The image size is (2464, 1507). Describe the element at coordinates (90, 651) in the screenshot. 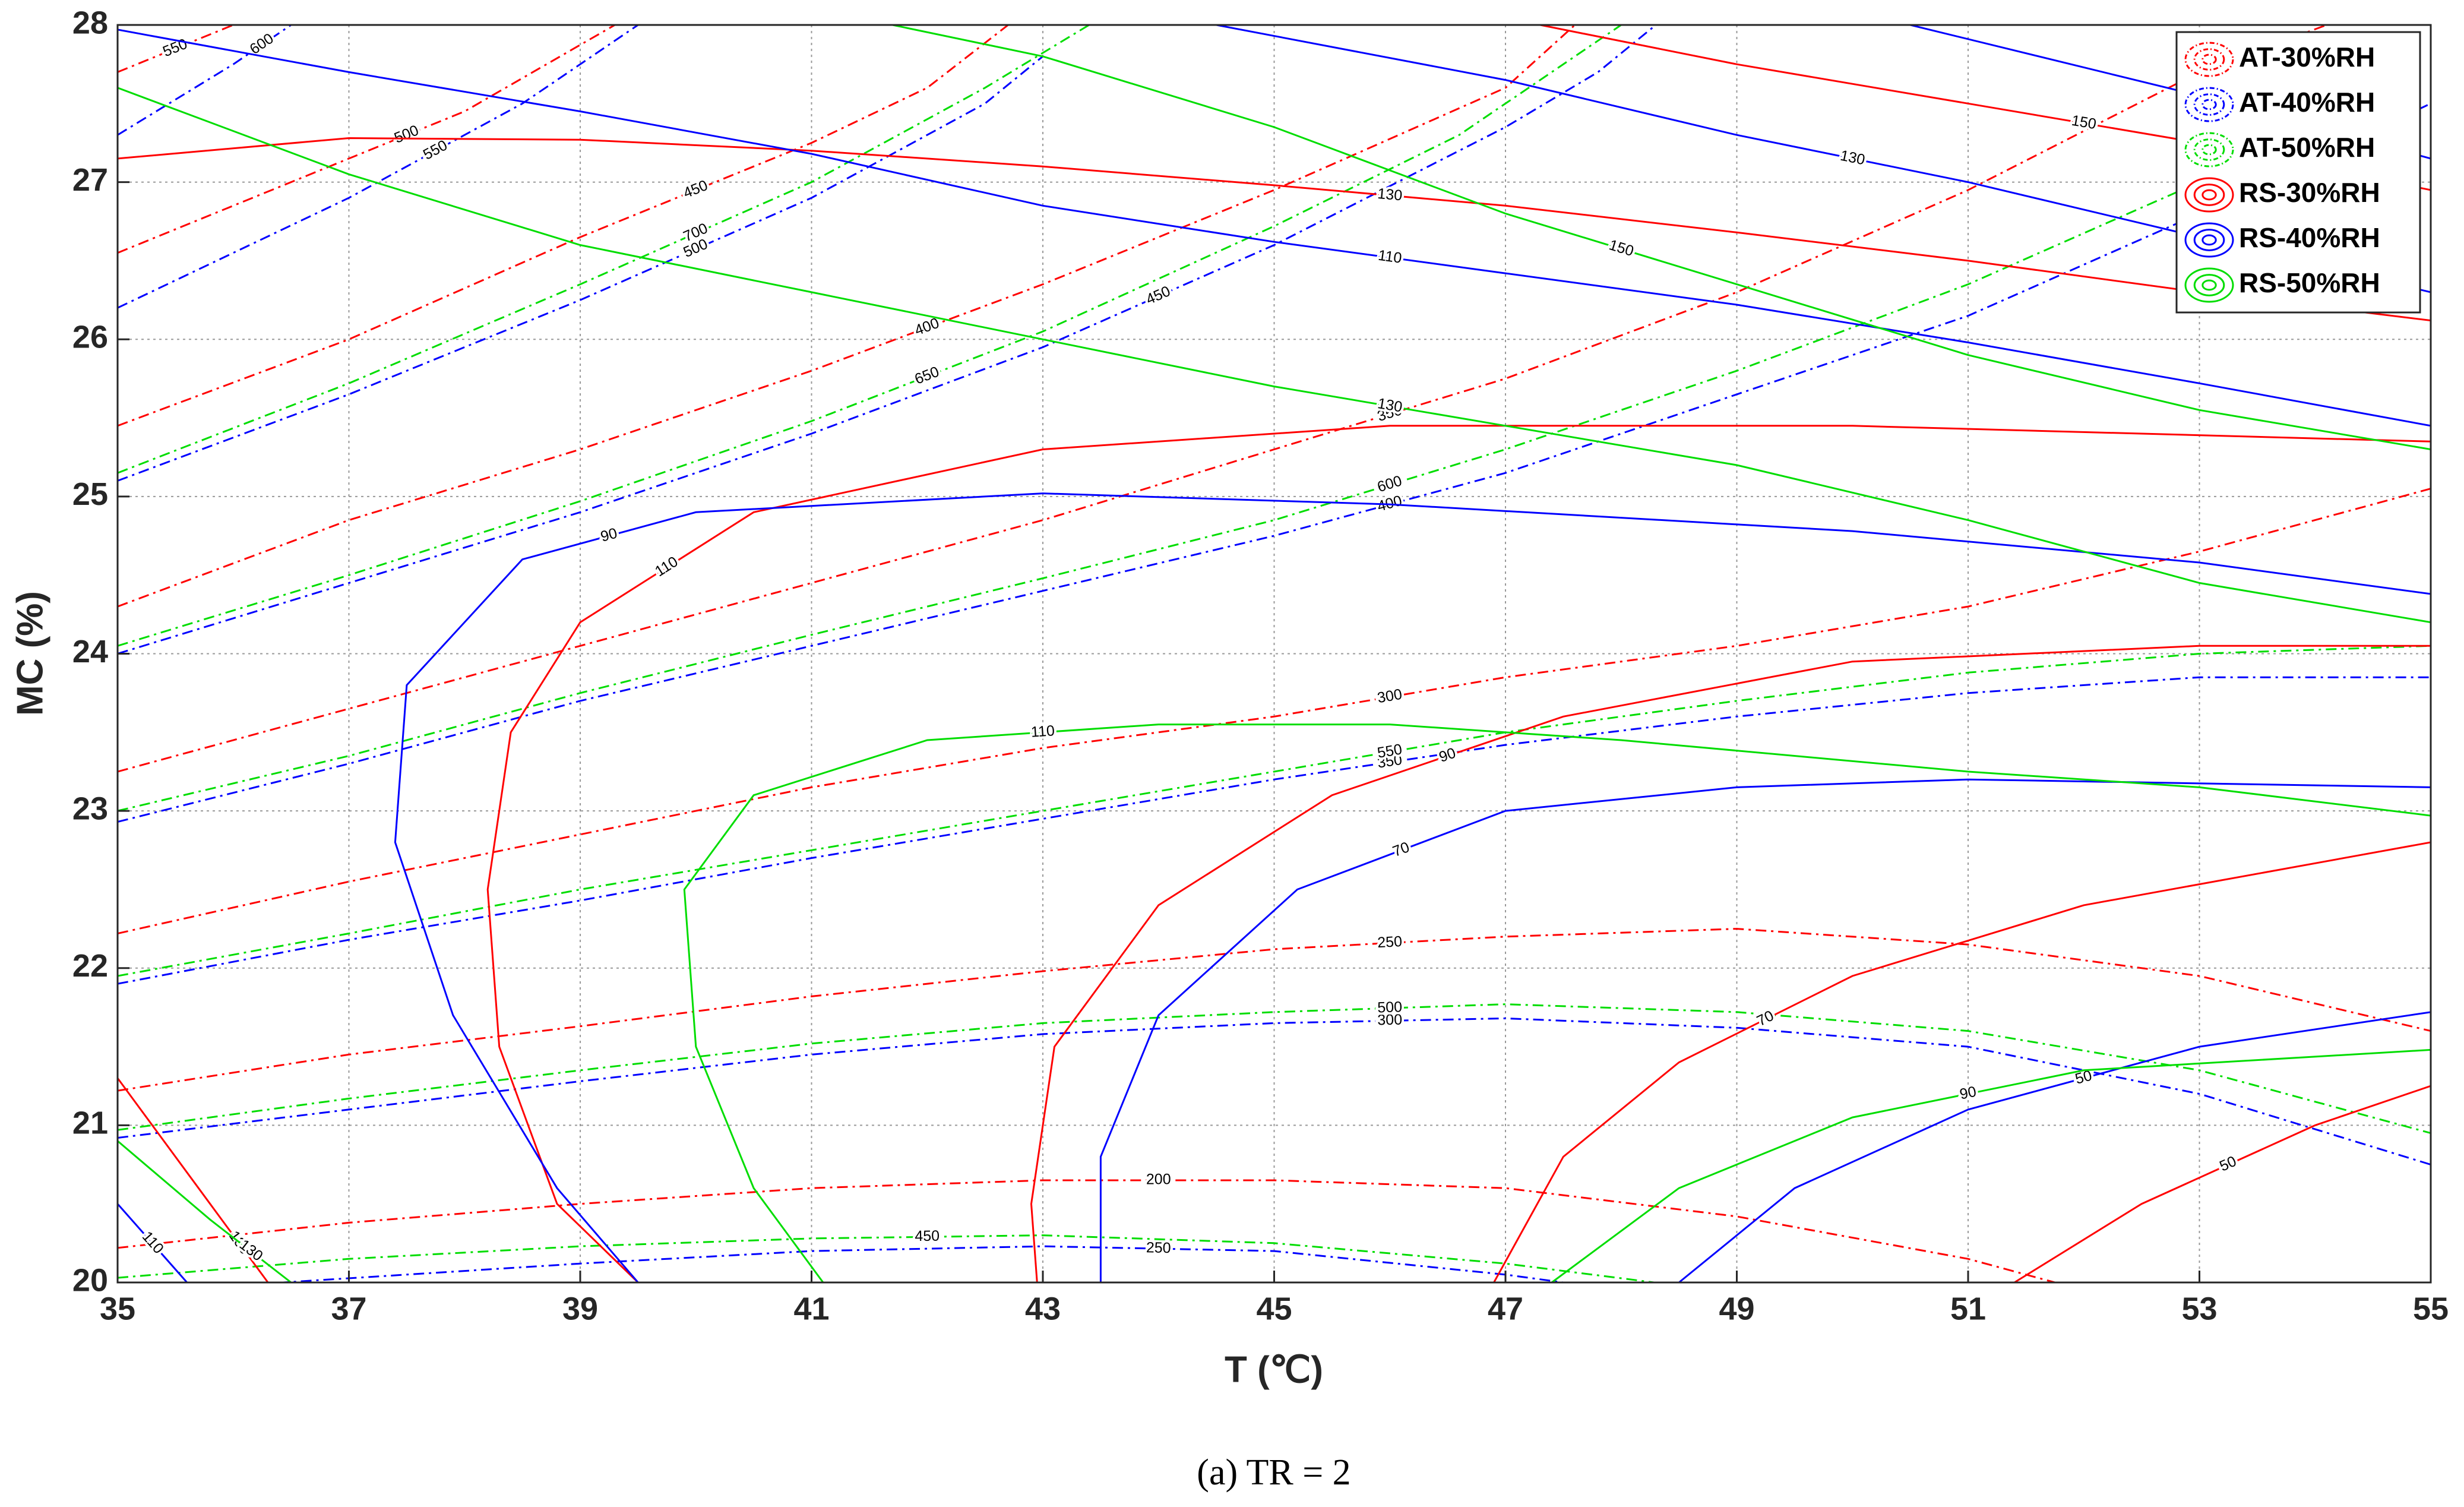

I see `y-tick-label: 24` at that location.